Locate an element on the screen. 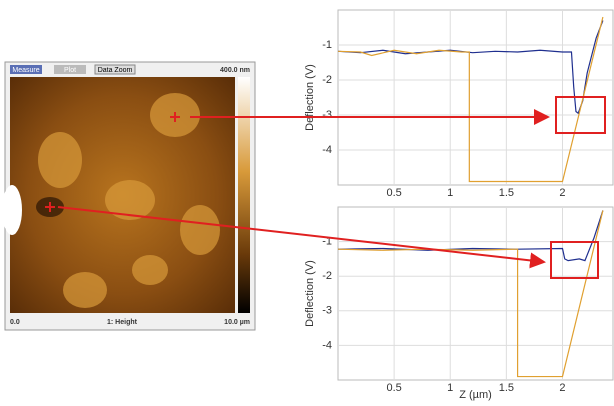 Image resolution: width=614 pixels, height=406 pixels. x-start: 0.0 is located at coordinates (15, 322).